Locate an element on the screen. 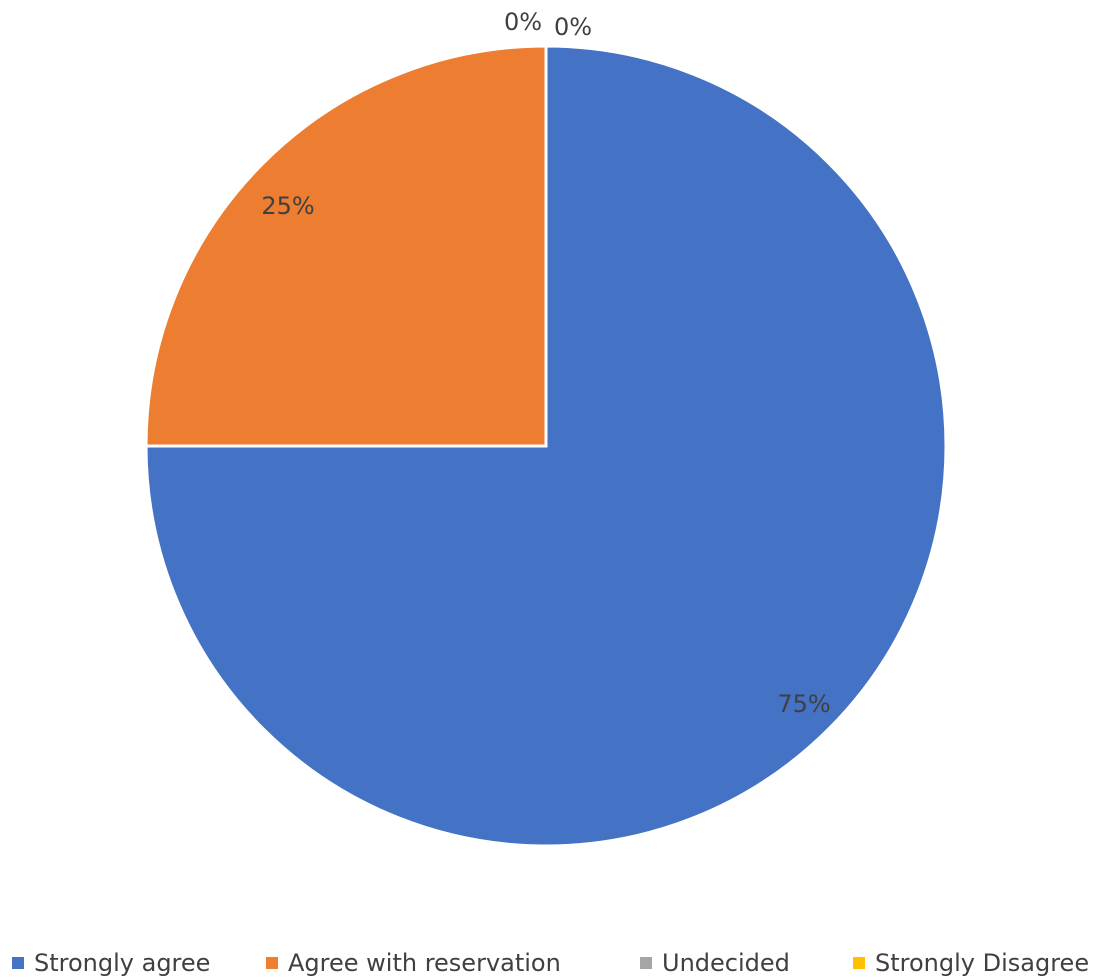 This screenshot has width=1104, height=980. legend-item-agree-with-reservation: Agree with reservation is located at coordinates (413, 963).